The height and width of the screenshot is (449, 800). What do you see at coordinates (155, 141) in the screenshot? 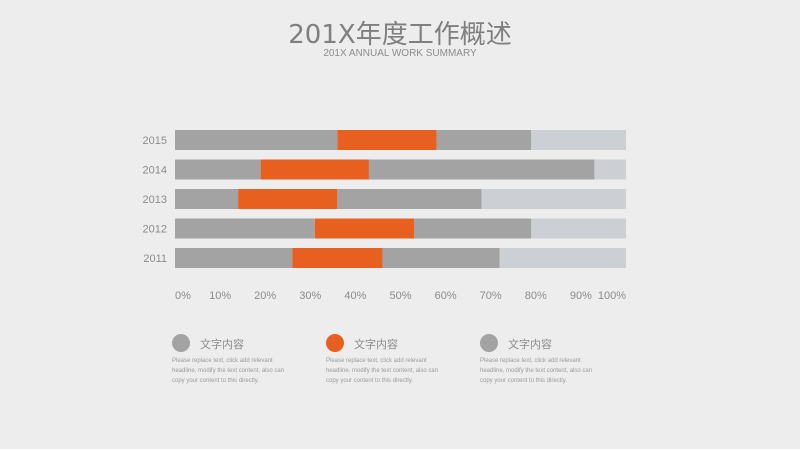
I see `y-tick-label: 2015` at bounding box center [155, 141].